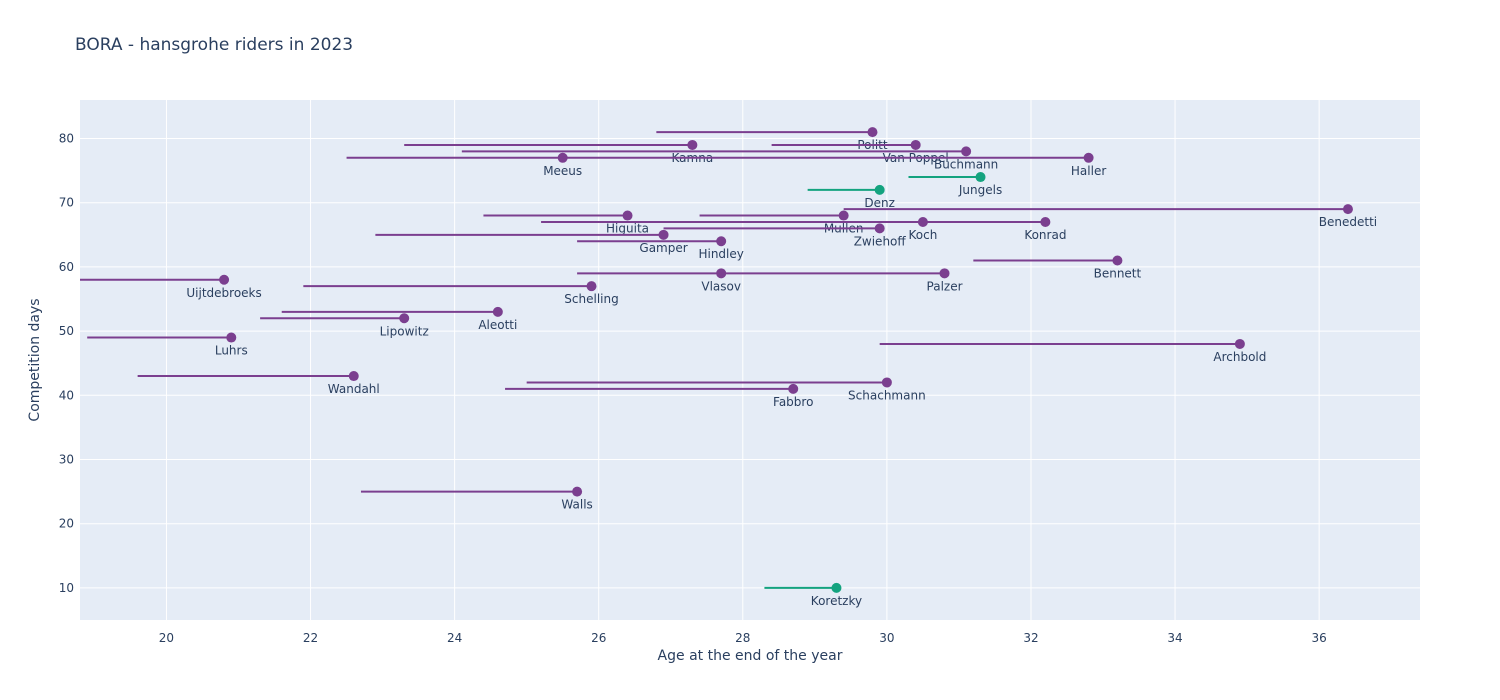 The width and height of the screenshot is (1500, 700). I want to click on rider-higuita: Higuita, so click(566, 223).